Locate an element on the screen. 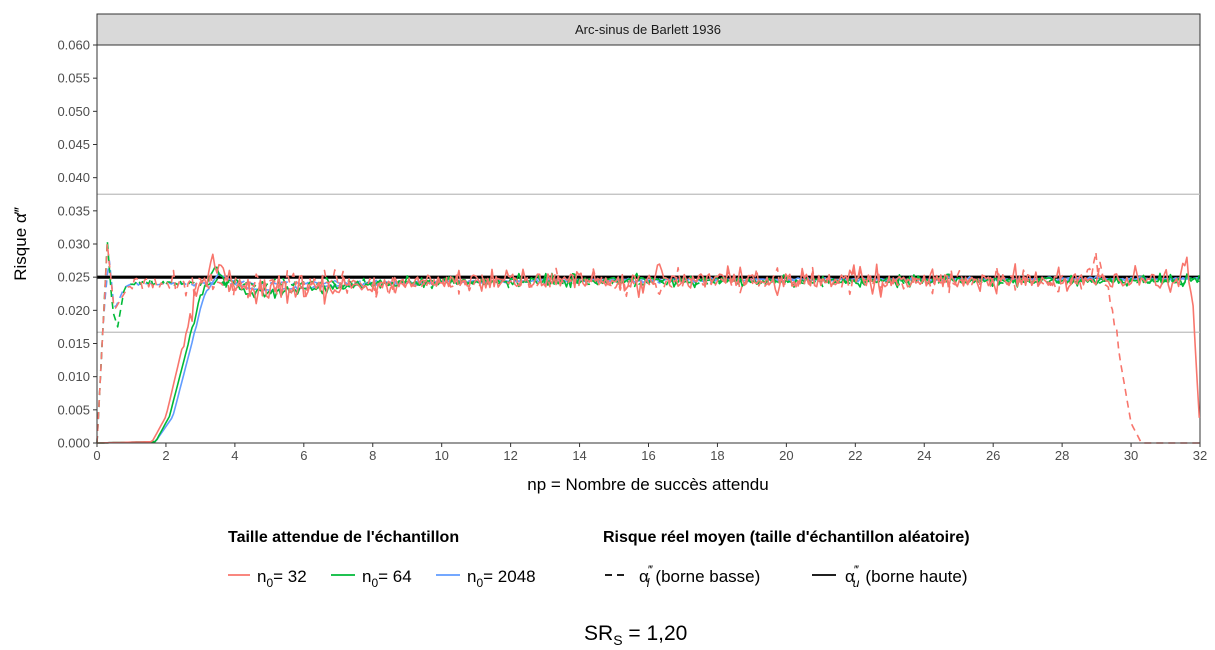 Image resolution: width=1215 pixels, height=650 pixels. y-tick-label: 0.050 is located at coordinates (73, 111).